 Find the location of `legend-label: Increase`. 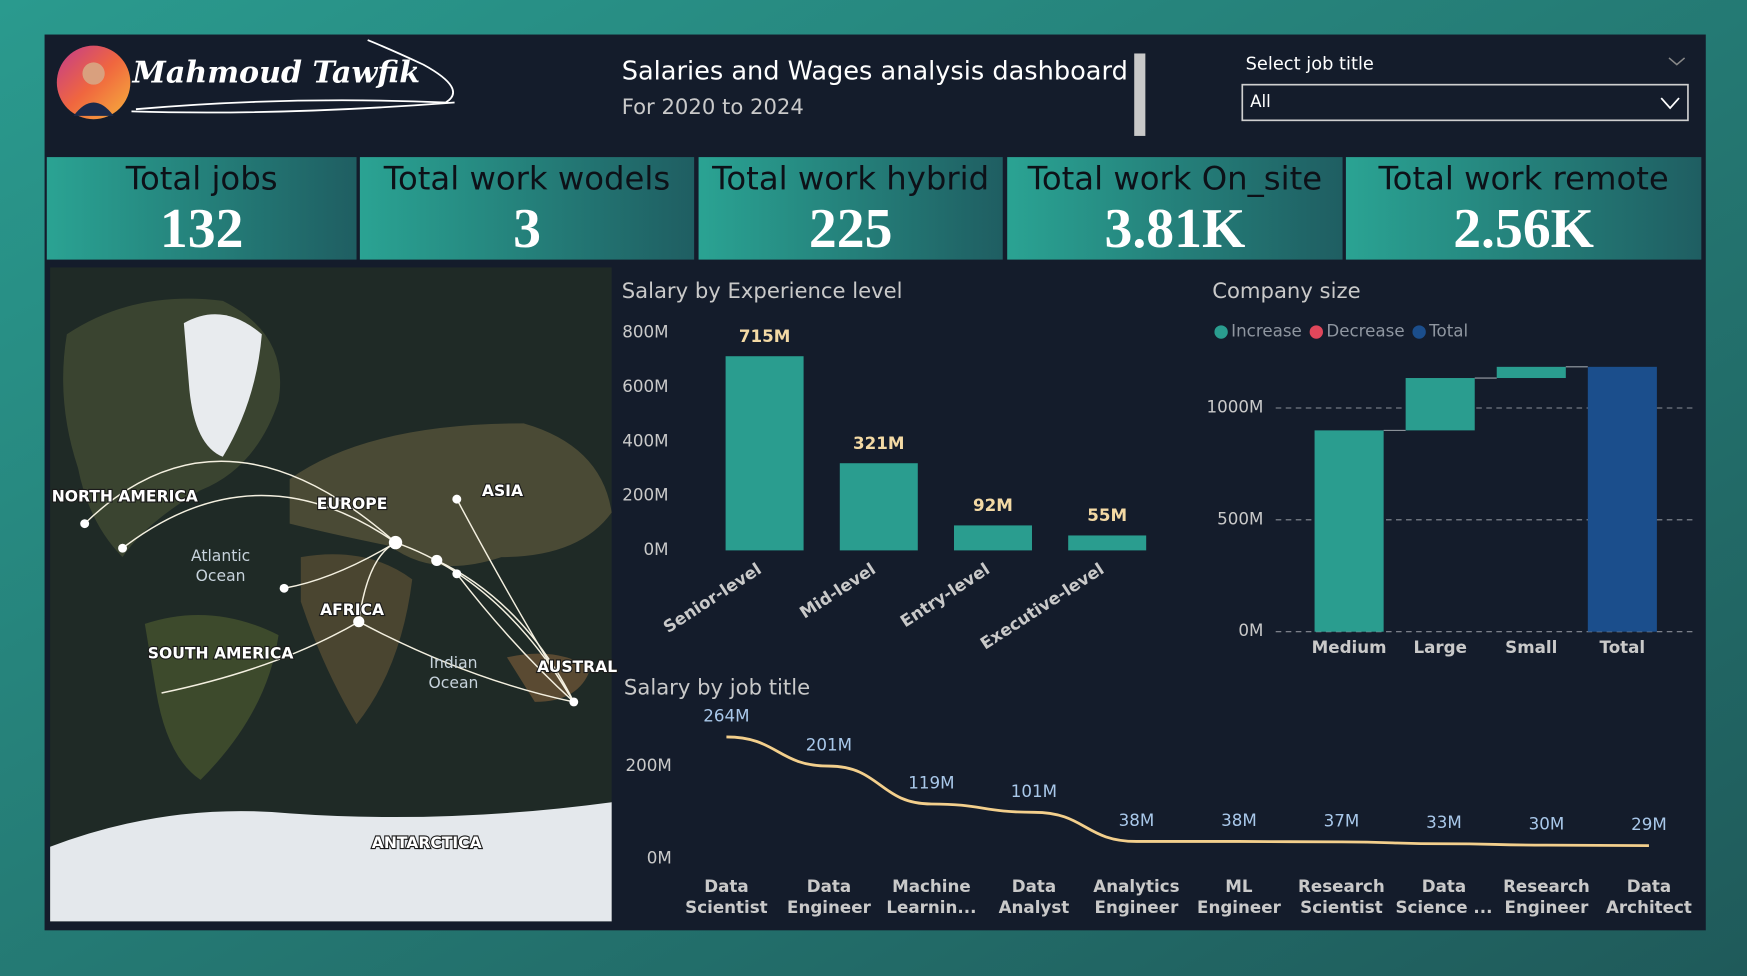

legend-label: Increase is located at coordinates (1266, 331).